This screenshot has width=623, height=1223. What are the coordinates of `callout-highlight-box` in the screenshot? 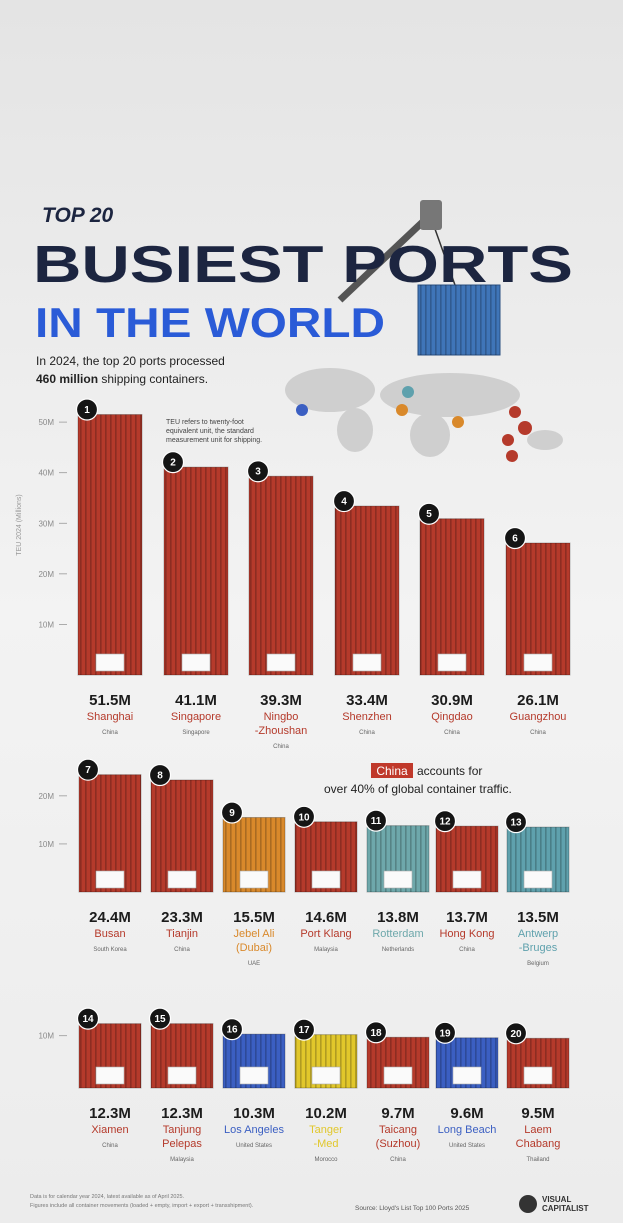 It's located at (392, 770).